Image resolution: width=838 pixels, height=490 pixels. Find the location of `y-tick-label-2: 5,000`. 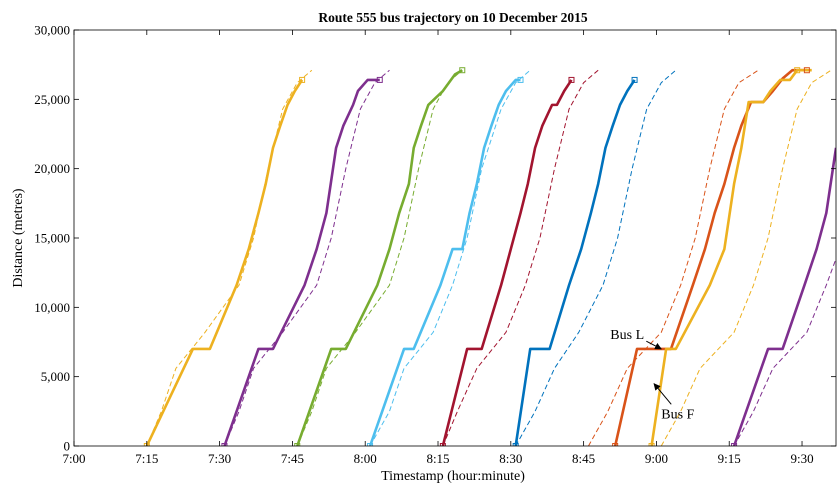

y-tick-label-2: 5,000 is located at coordinates (55, 376).